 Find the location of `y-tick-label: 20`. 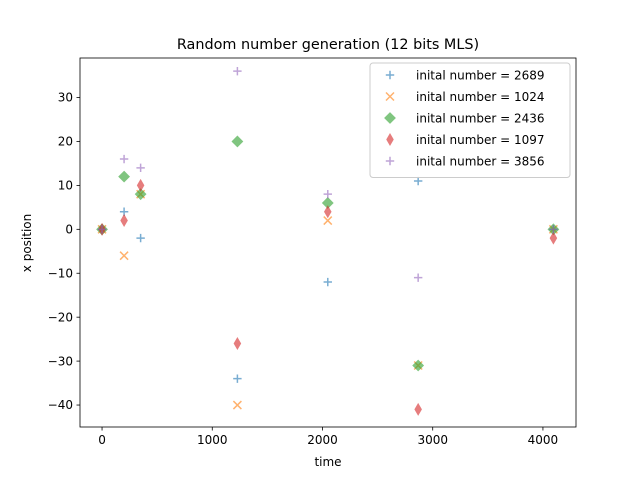

y-tick-label: 20 is located at coordinates (65, 142).